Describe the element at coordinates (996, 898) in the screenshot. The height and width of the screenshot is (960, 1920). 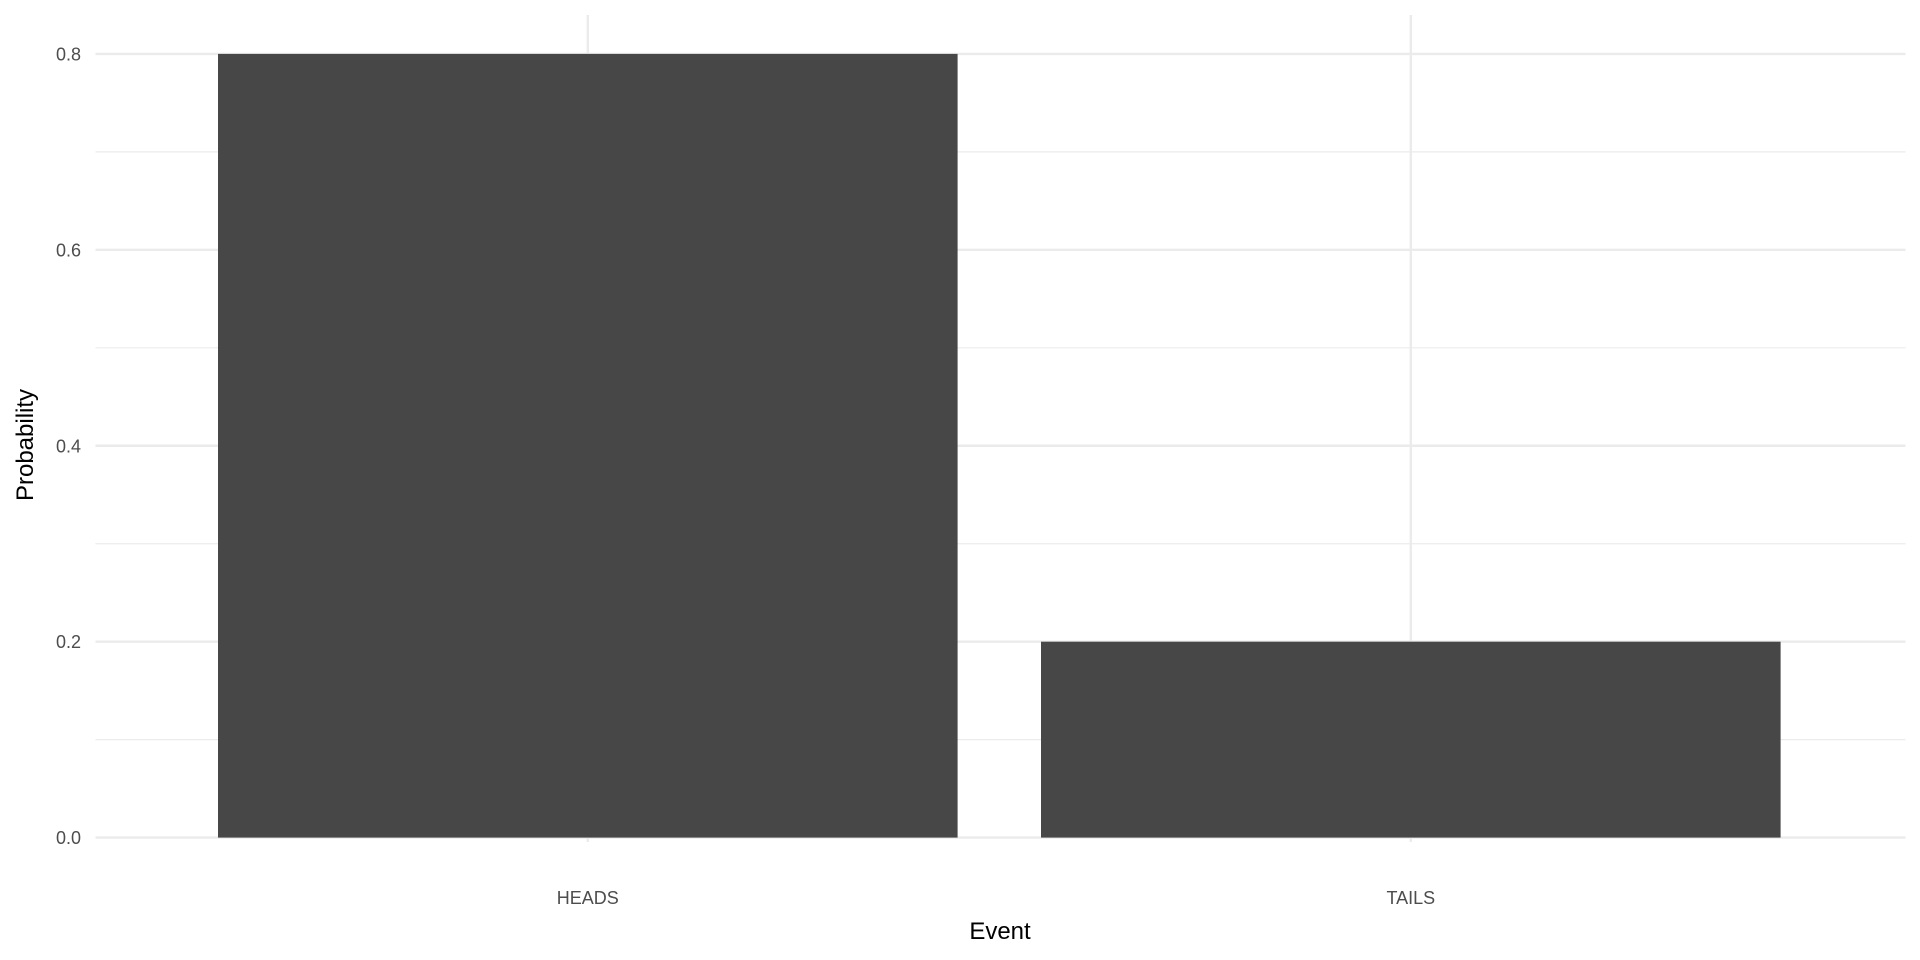
I see `x-axis-ticks: HEADS TAILS` at that location.